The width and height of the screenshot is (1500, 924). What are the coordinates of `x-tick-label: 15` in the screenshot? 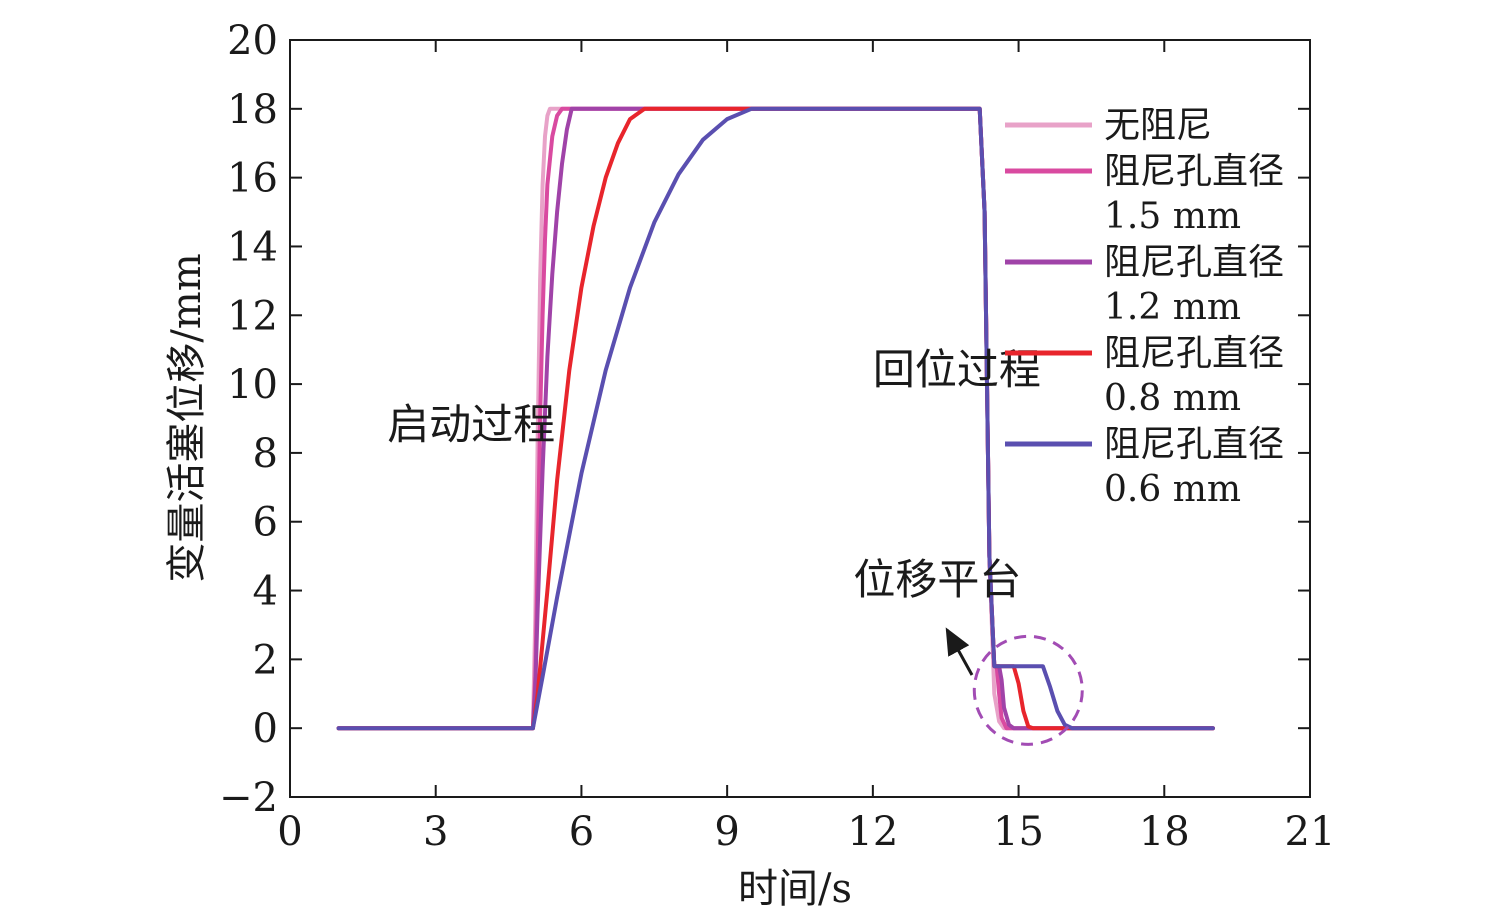 It's located at (1018, 832).